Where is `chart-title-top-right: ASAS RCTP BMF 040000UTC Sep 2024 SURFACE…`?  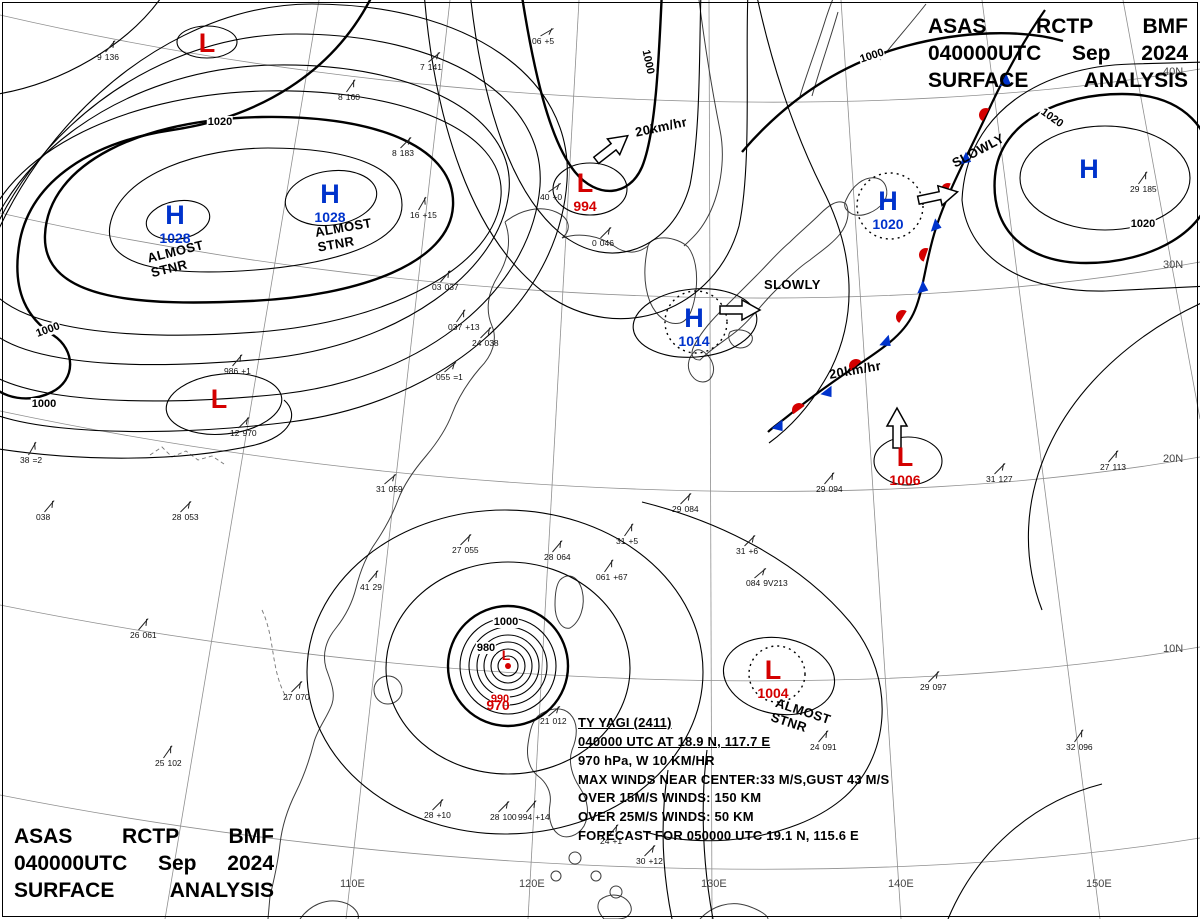 chart-title-top-right: ASAS RCTP BMF 040000UTC Sep 2024 SURFACE… is located at coordinates (1058, 54).